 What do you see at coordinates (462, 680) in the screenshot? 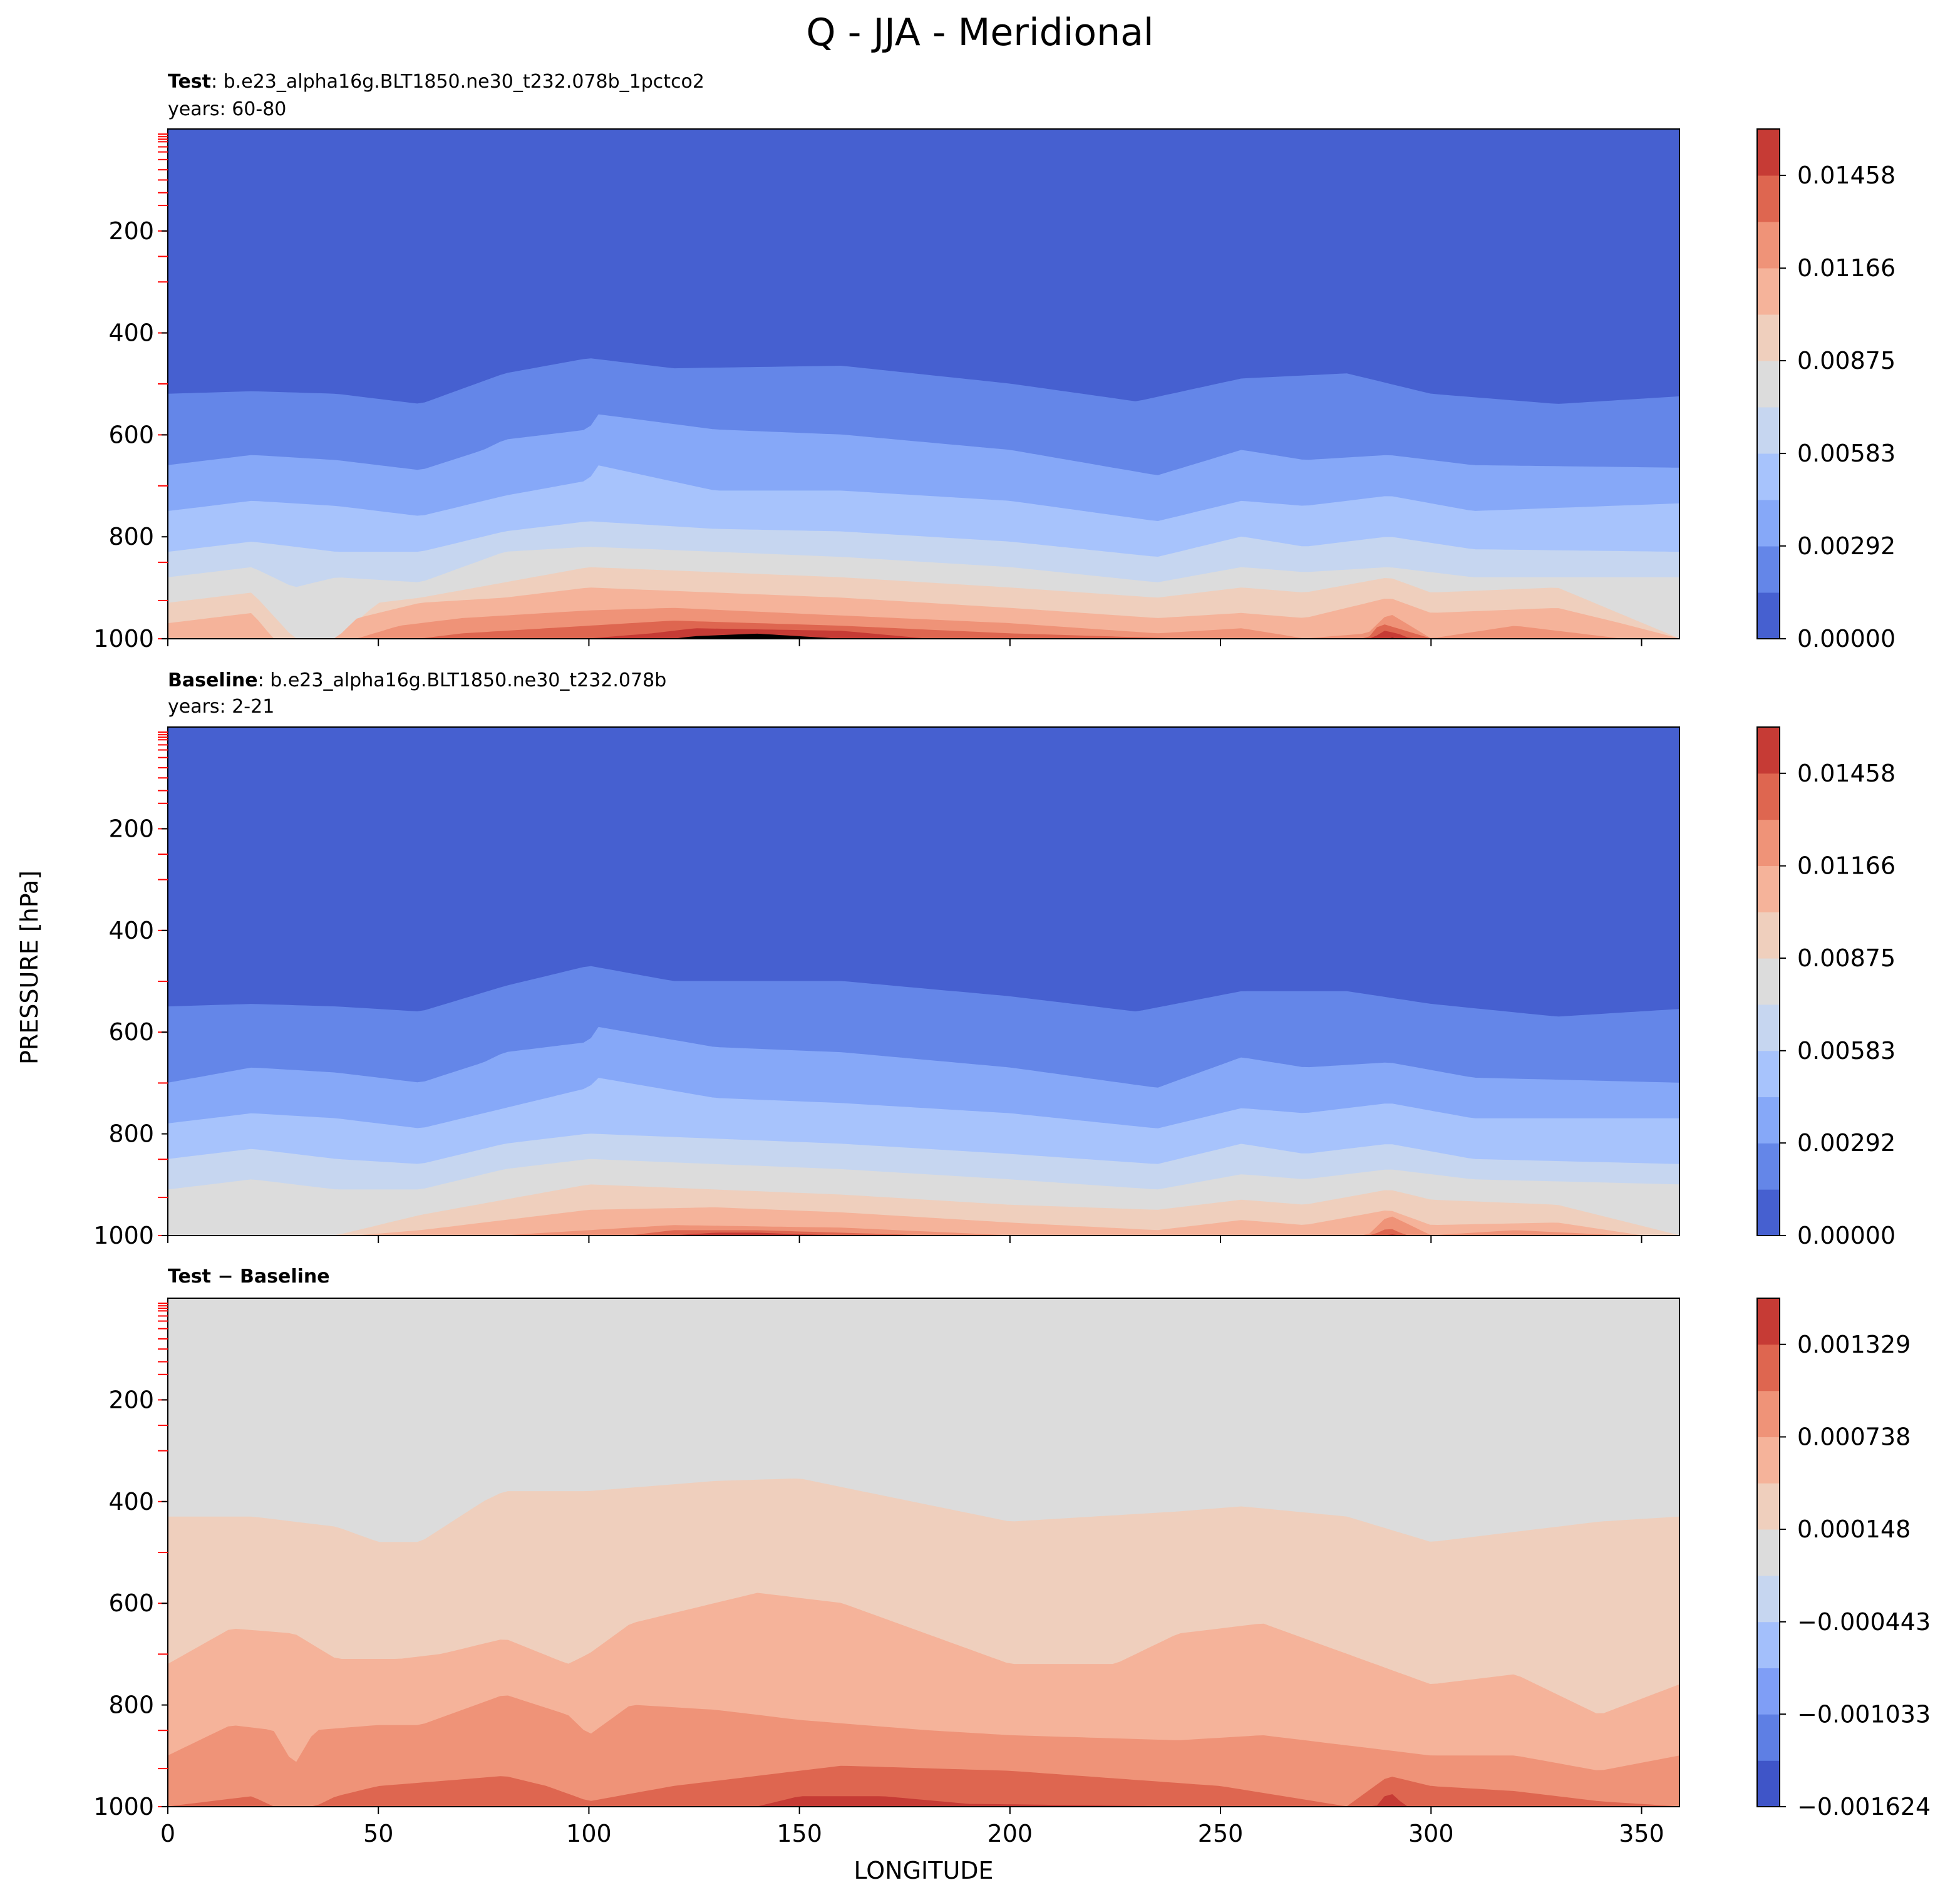
I see `panel-title-rest: : b.e23_alpha16g.BLT1850.ne30_t232.078b` at bounding box center [462, 680].